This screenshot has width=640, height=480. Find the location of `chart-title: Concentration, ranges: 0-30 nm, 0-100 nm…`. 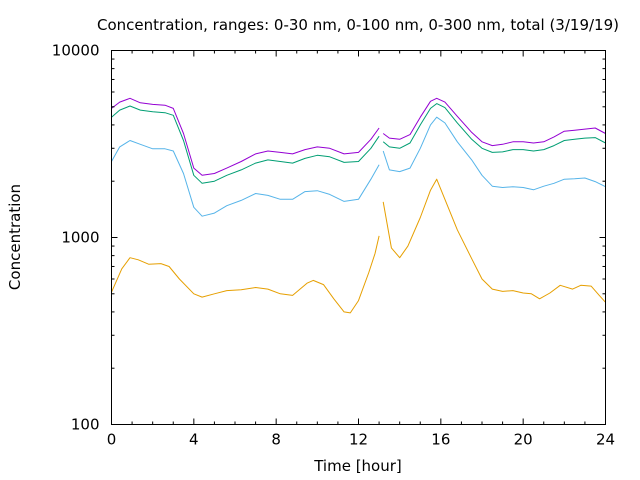

chart-title: Concentration, ranges: 0-30 nm, 0-100 nm… is located at coordinates (358, 25).